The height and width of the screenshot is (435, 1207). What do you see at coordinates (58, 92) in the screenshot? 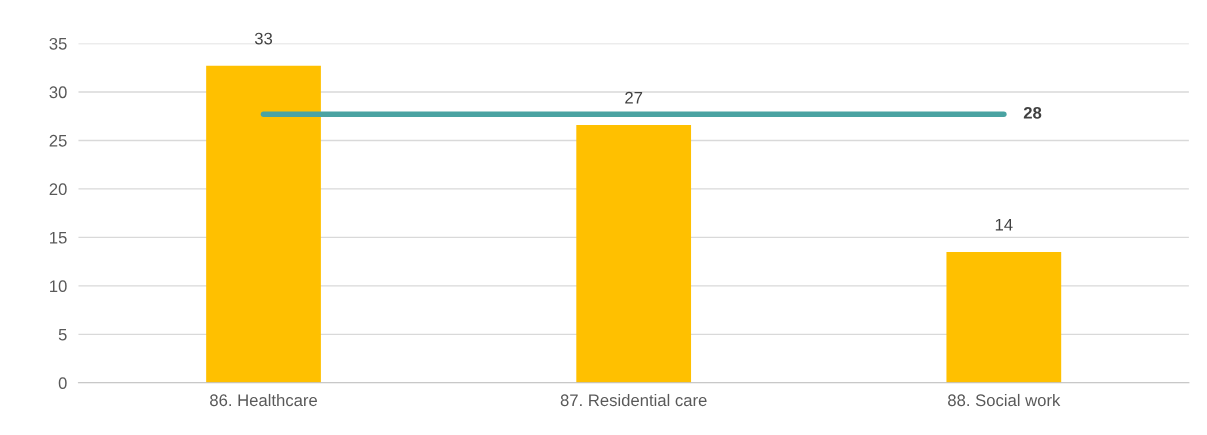
I see `y-tick-label: 30` at bounding box center [58, 92].